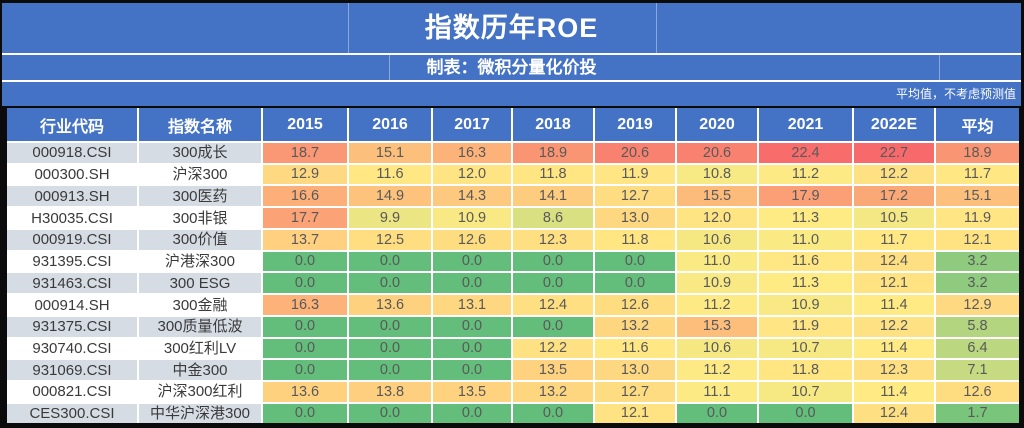  What do you see at coordinates (201, 154) in the screenshot?
I see `index-name-cell: 300成长` at bounding box center [201, 154].